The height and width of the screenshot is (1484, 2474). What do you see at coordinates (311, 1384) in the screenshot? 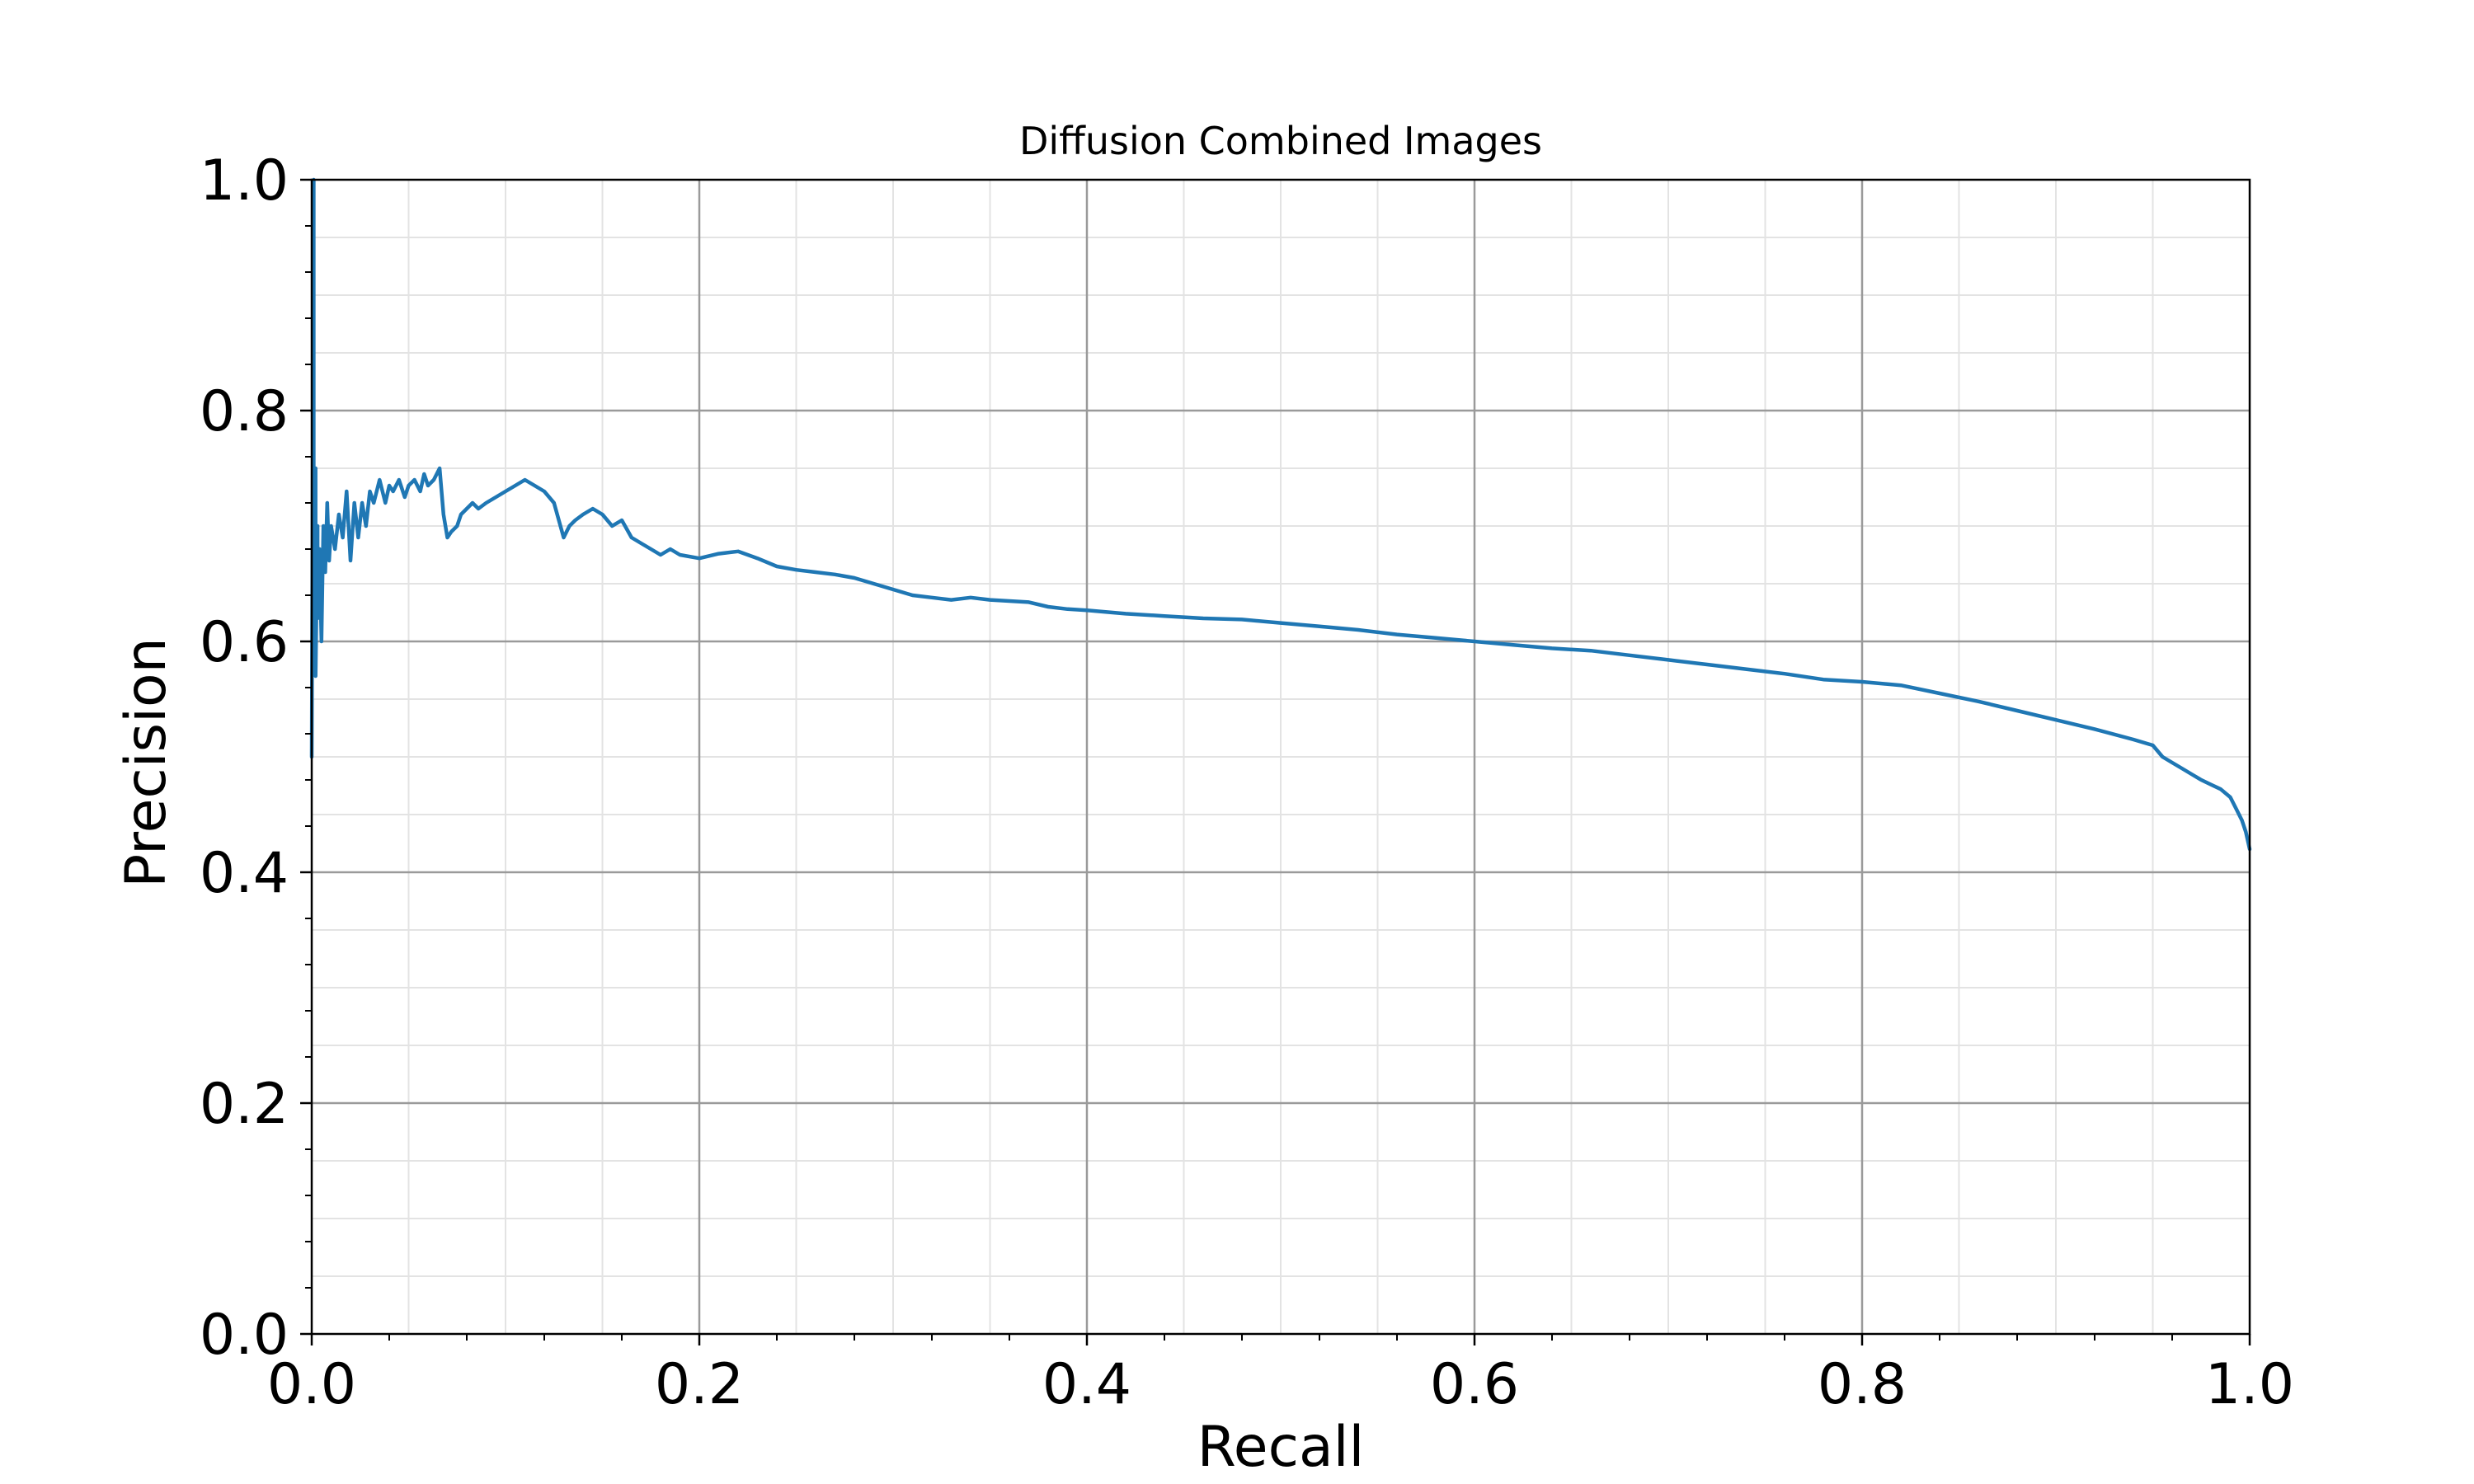
I see `x-tick-label: 0.0` at bounding box center [311, 1384].